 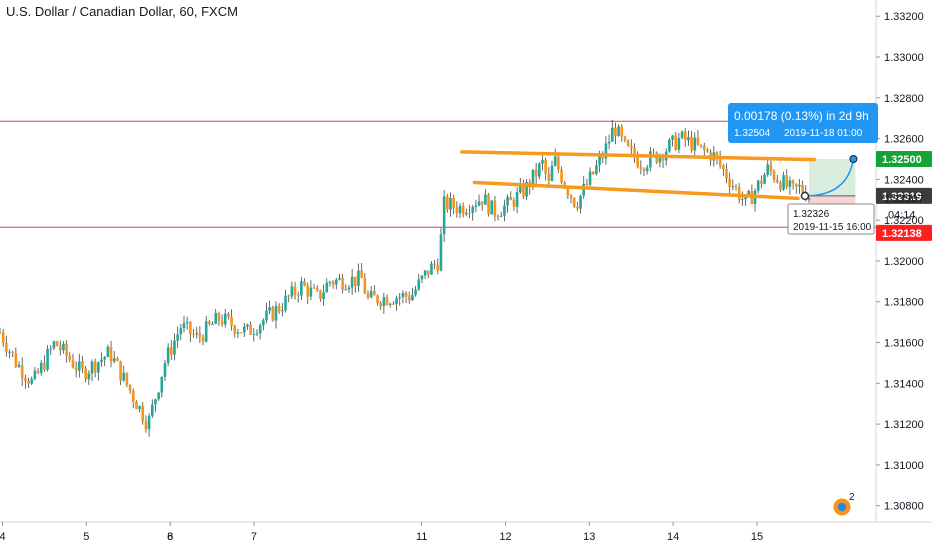 What do you see at coordinates (904, 199) in the screenshot?
I see `partial-price-label: 1.32307` at bounding box center [904, 199].